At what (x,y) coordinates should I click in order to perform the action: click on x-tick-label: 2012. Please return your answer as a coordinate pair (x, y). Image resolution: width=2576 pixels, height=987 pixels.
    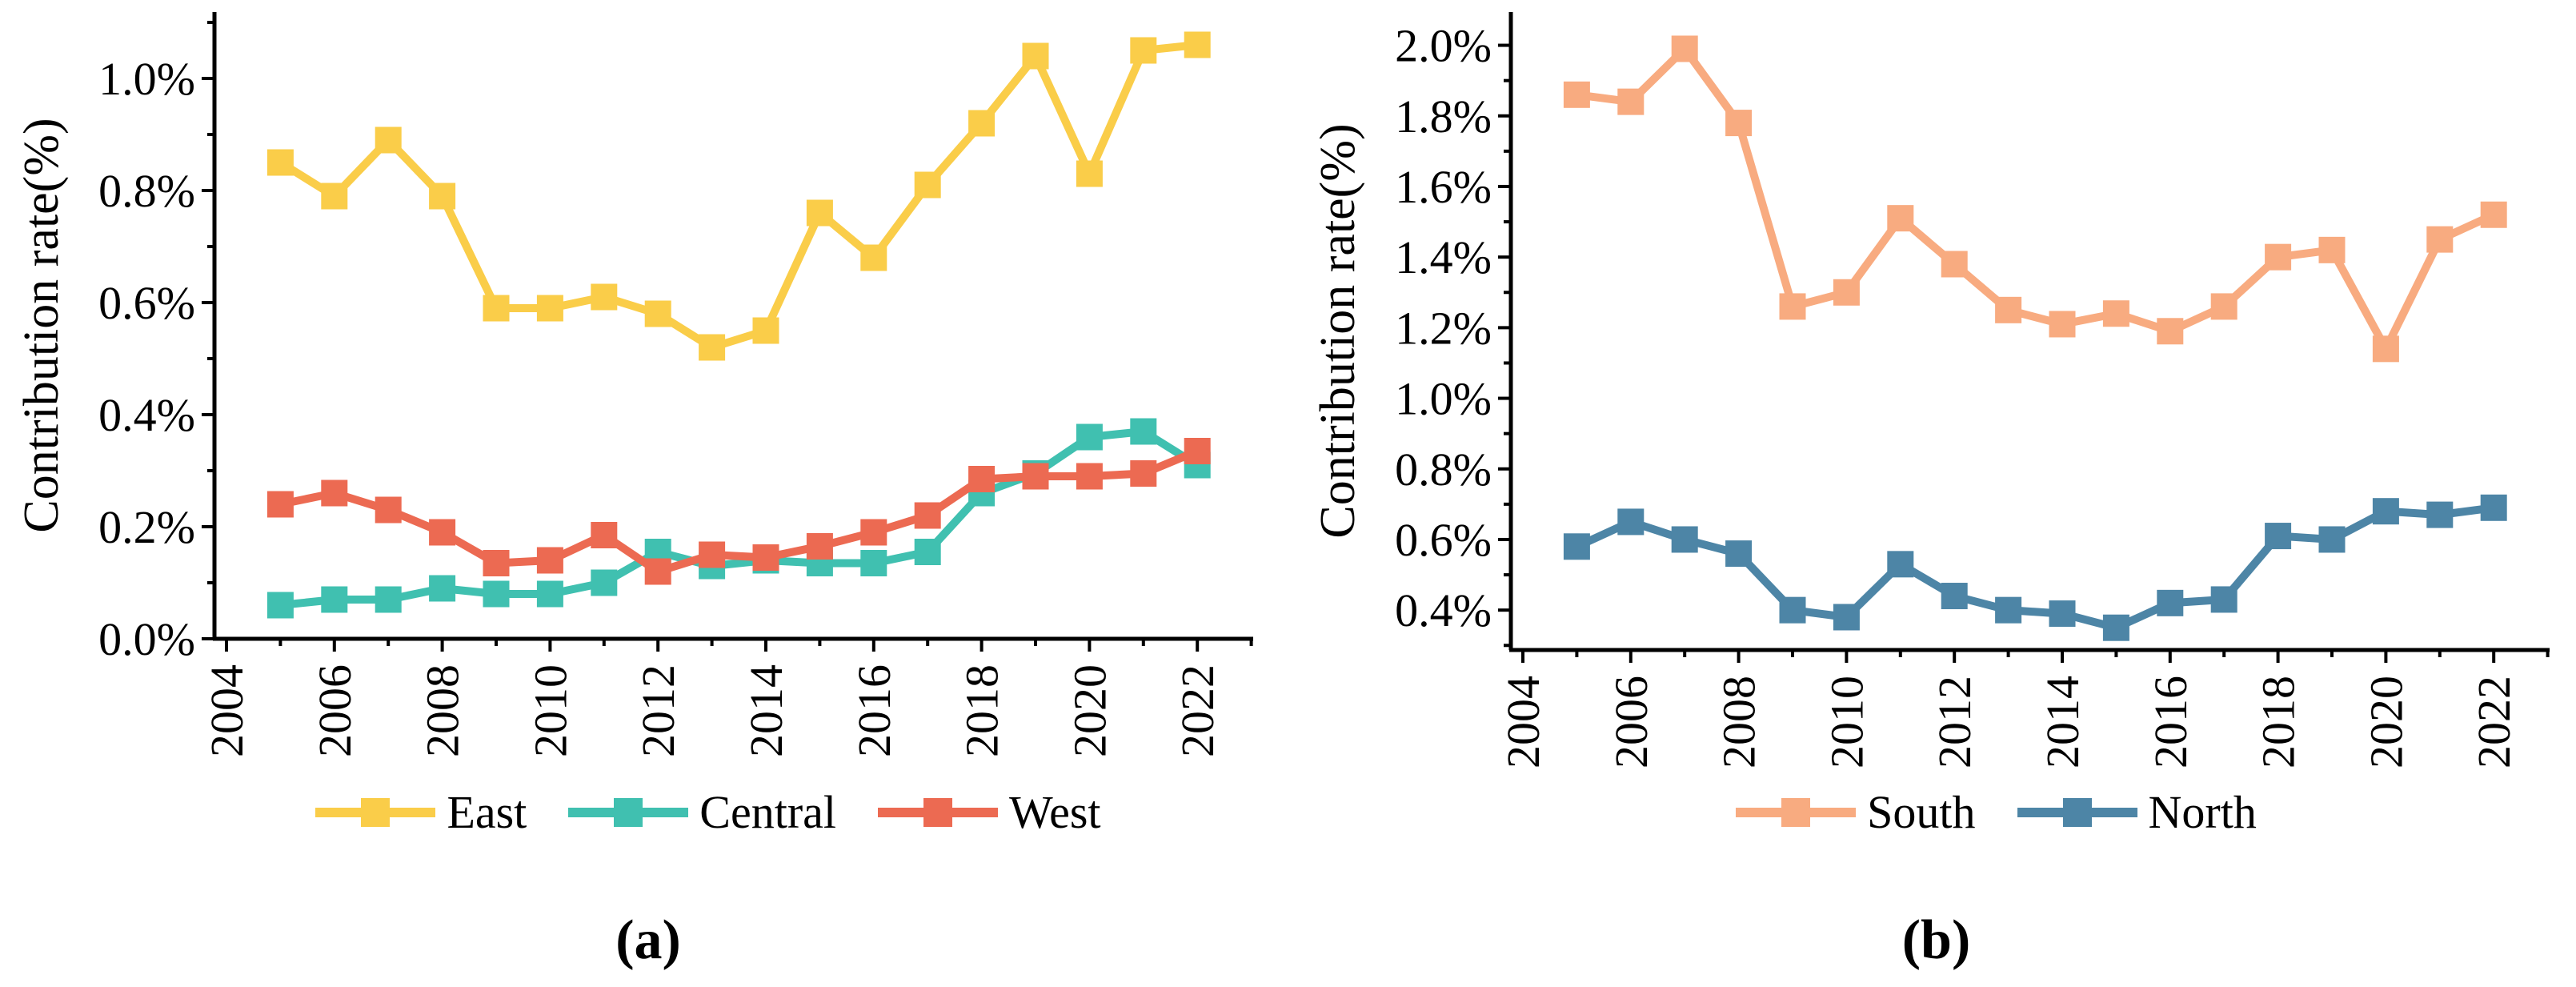
    Looking at the image, I should click on (658, 710).